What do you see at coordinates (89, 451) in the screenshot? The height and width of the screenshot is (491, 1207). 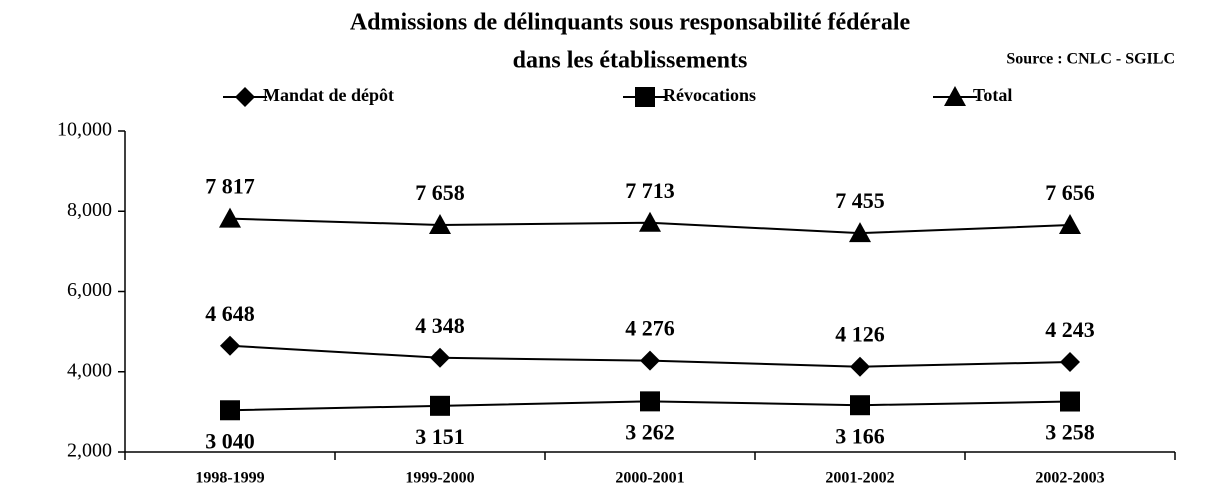 I see `y-tick-label: 2,000` at bounding box center [89, 451].